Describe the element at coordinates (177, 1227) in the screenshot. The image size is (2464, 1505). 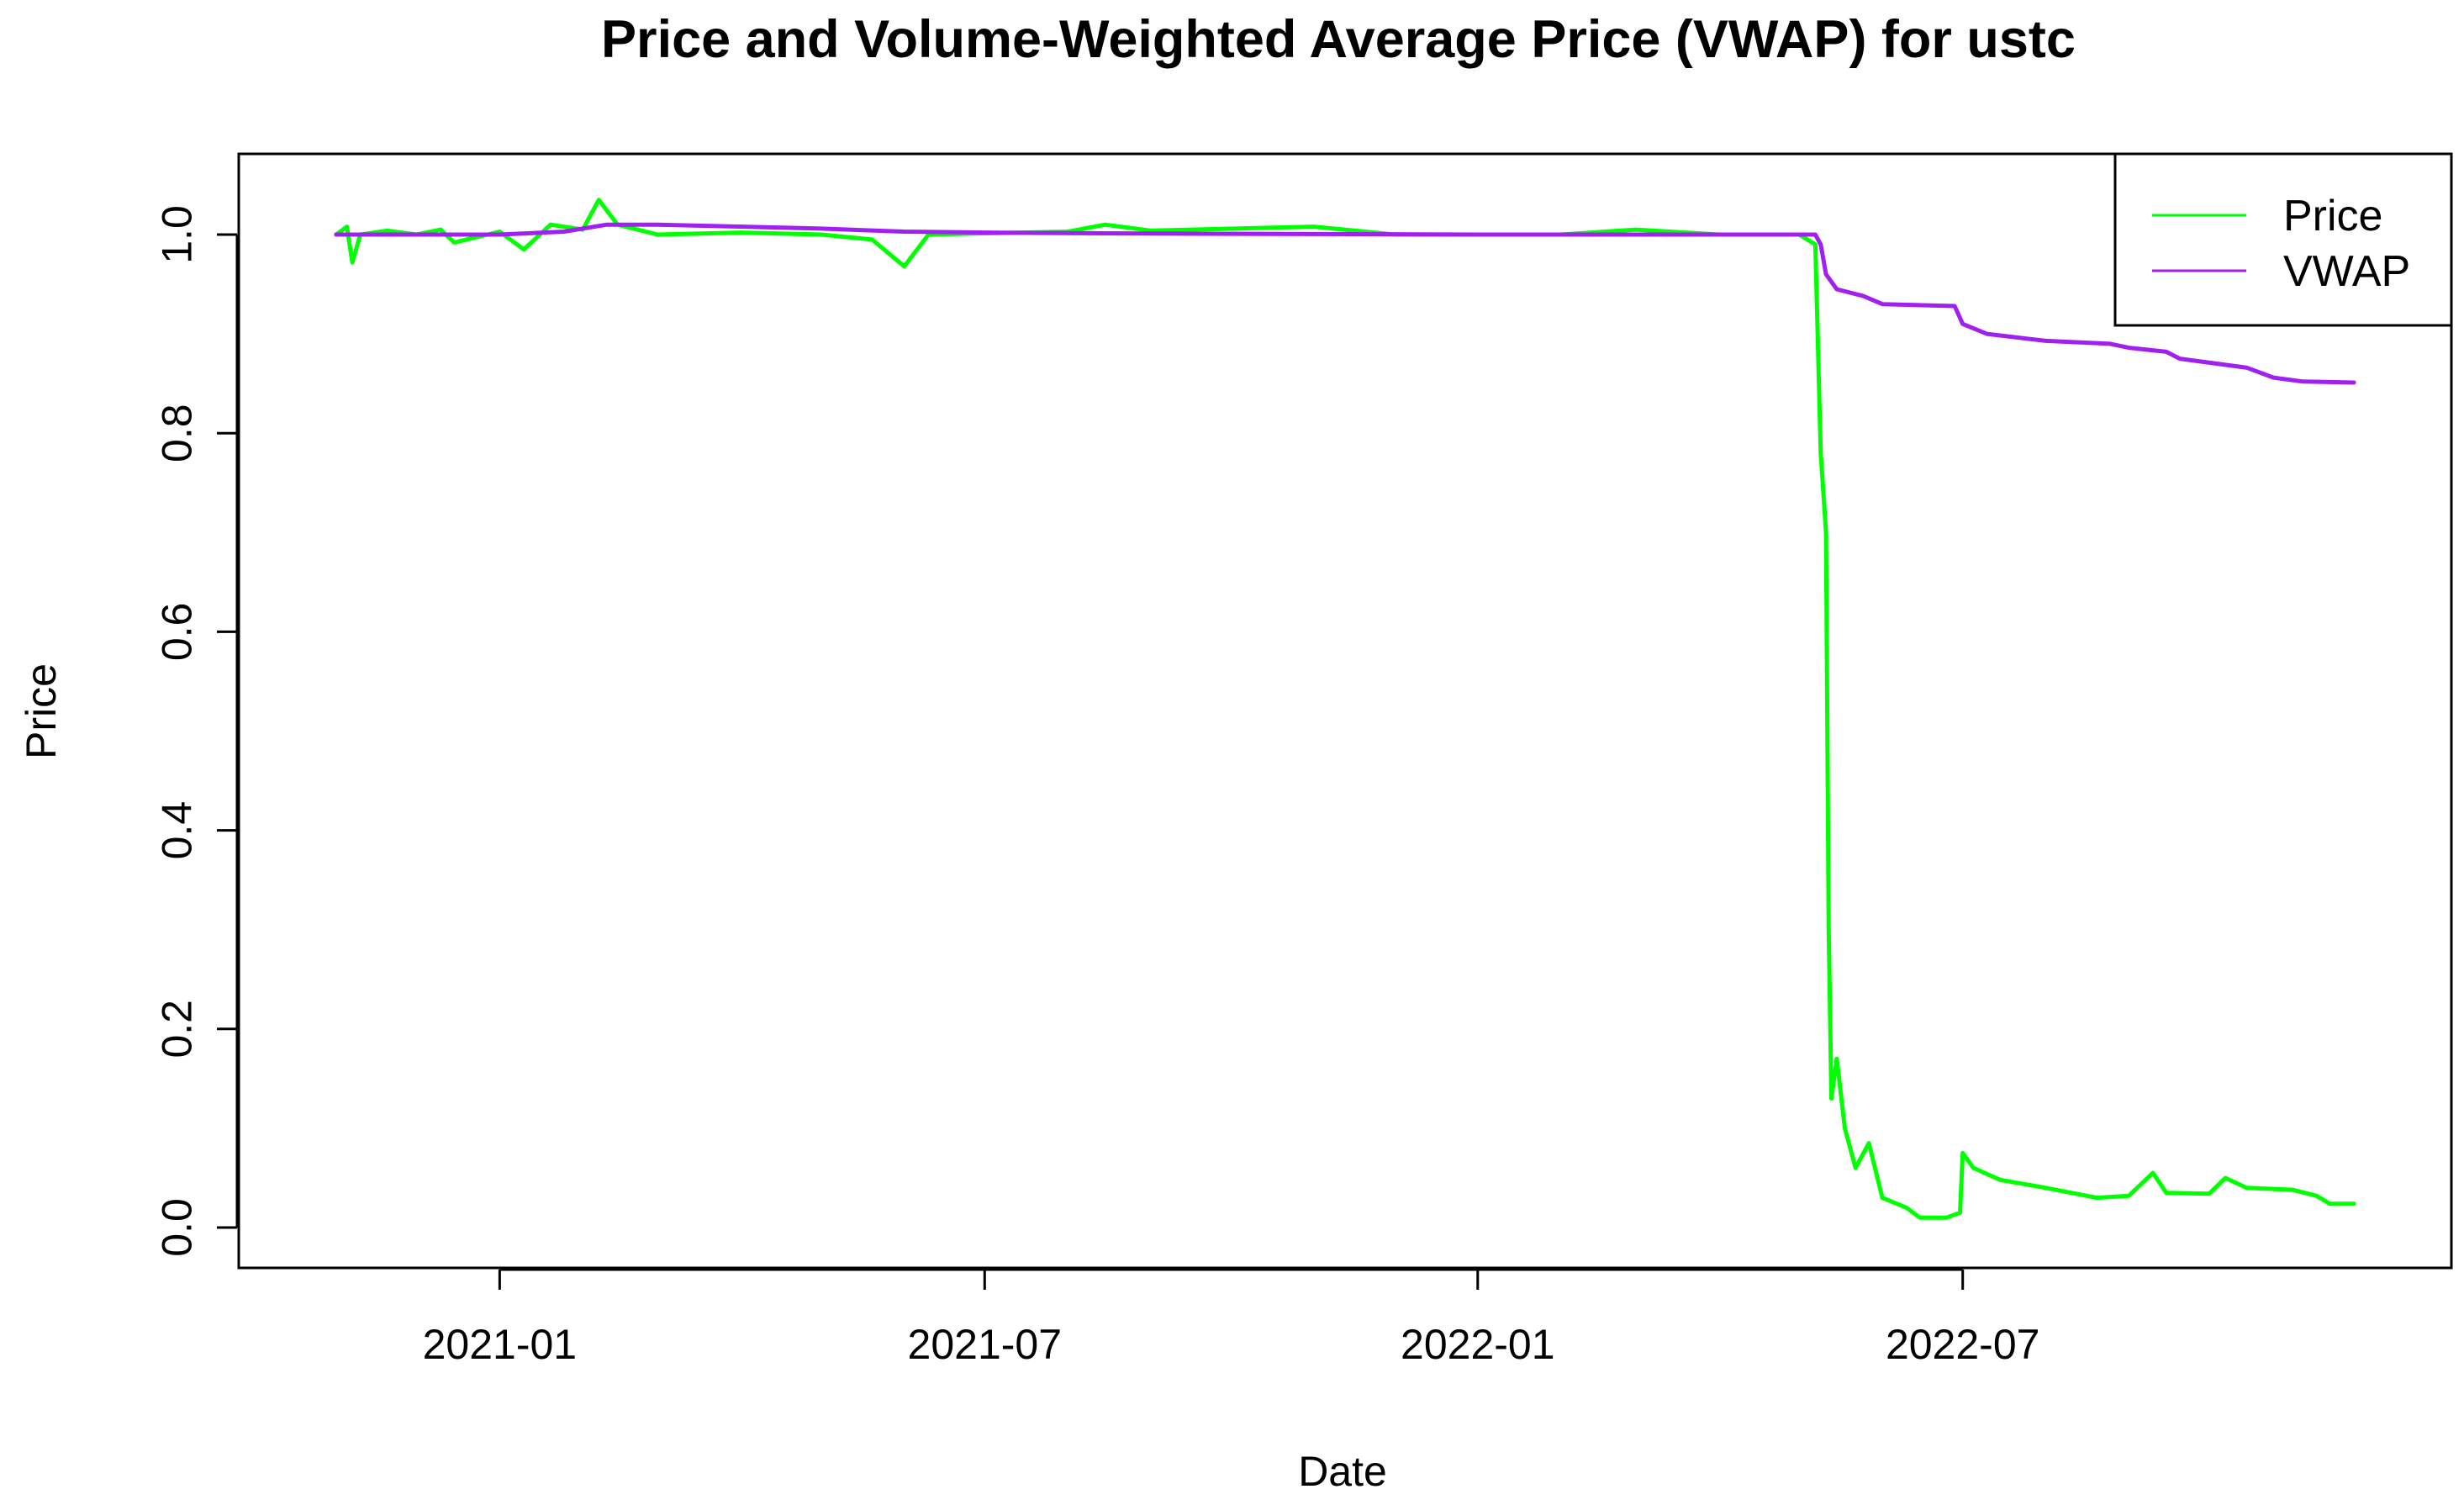
I see `y-tick-label: 0.0` at that location.